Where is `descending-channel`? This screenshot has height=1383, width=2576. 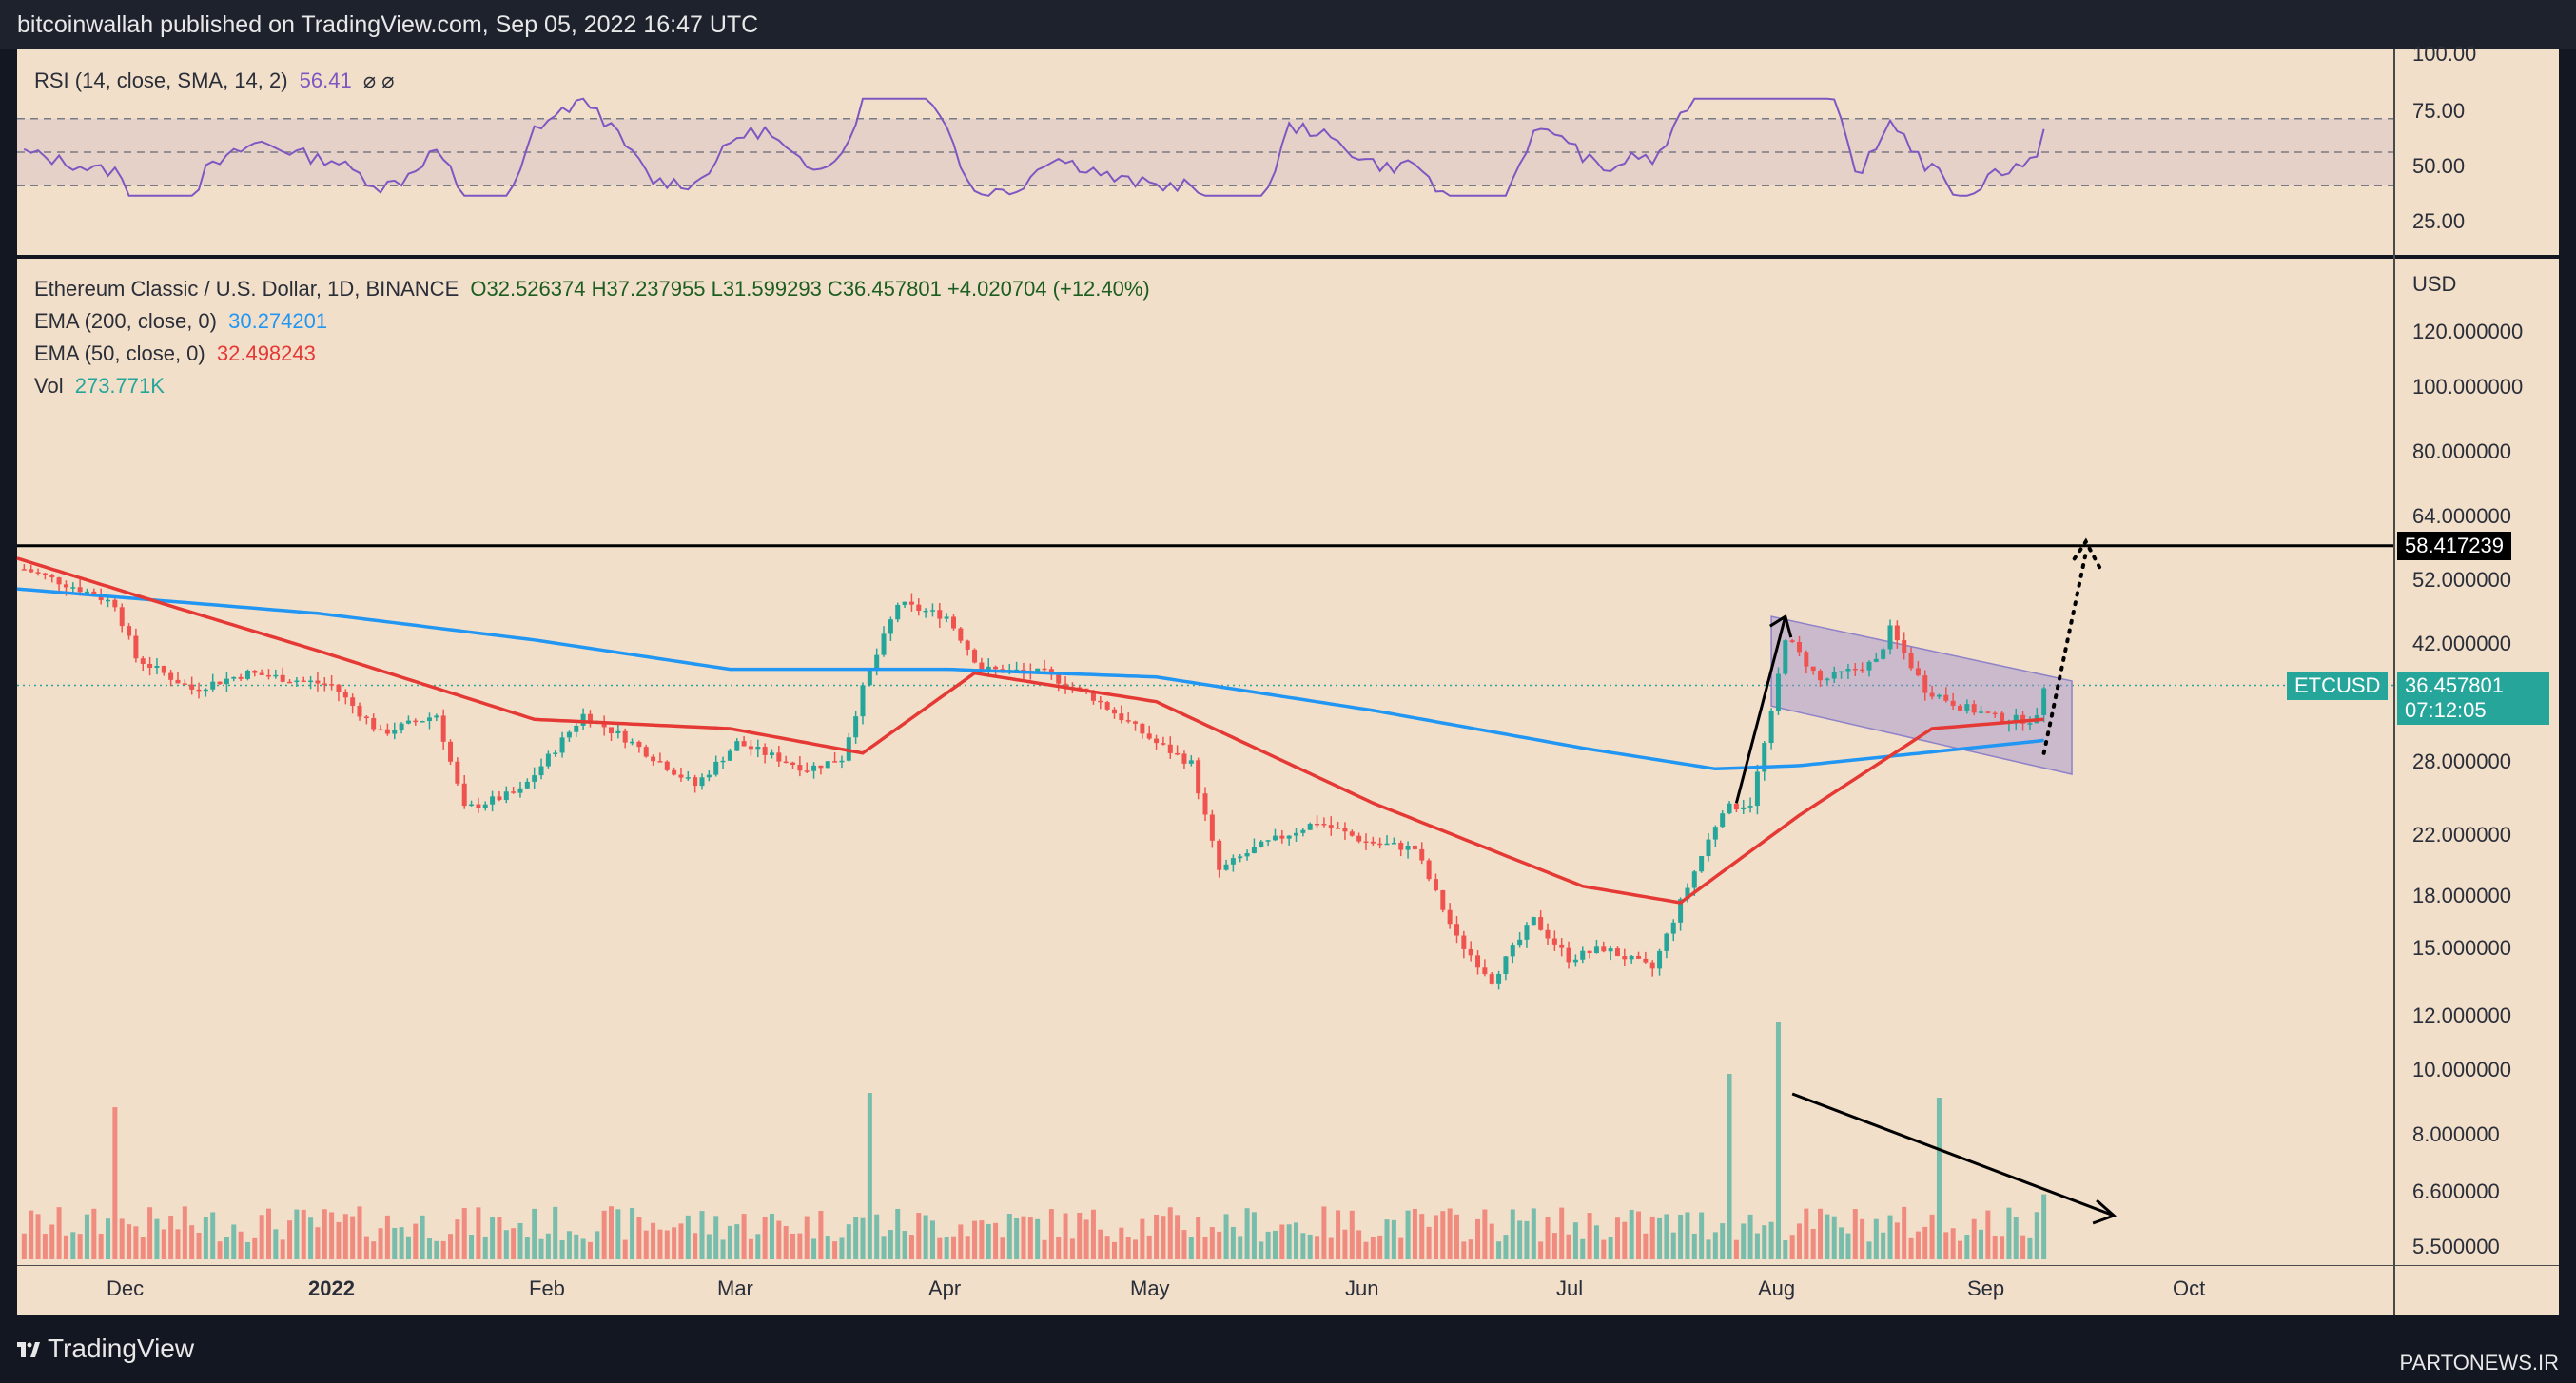 descending-channel is located at coordinates (1922, 695).